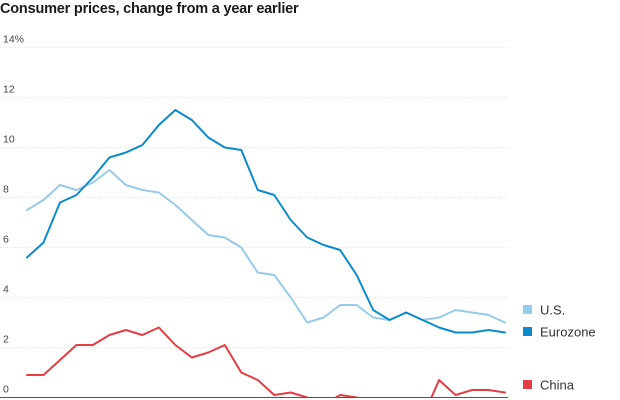 This screenshot has width=620, height=400. I want to click on y-tick-label: 4, so click(6, 290).